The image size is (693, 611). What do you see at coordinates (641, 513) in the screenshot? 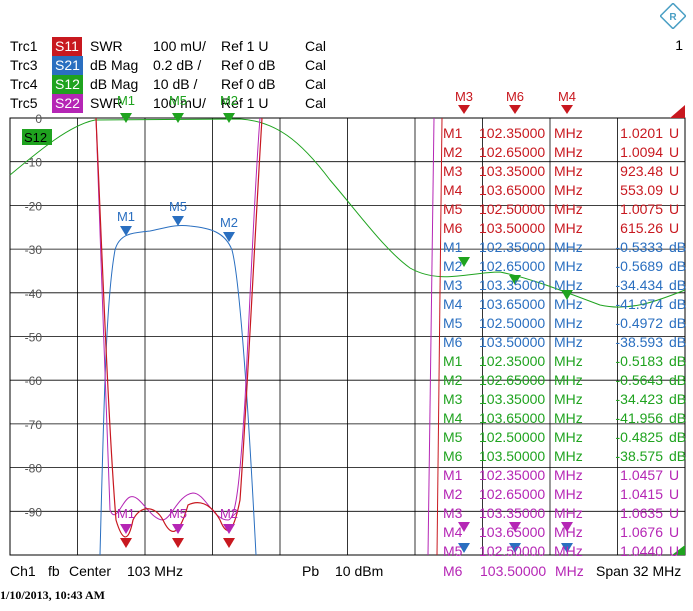
I see `marker-value: 1.0635` at bounding box center [641, 513].